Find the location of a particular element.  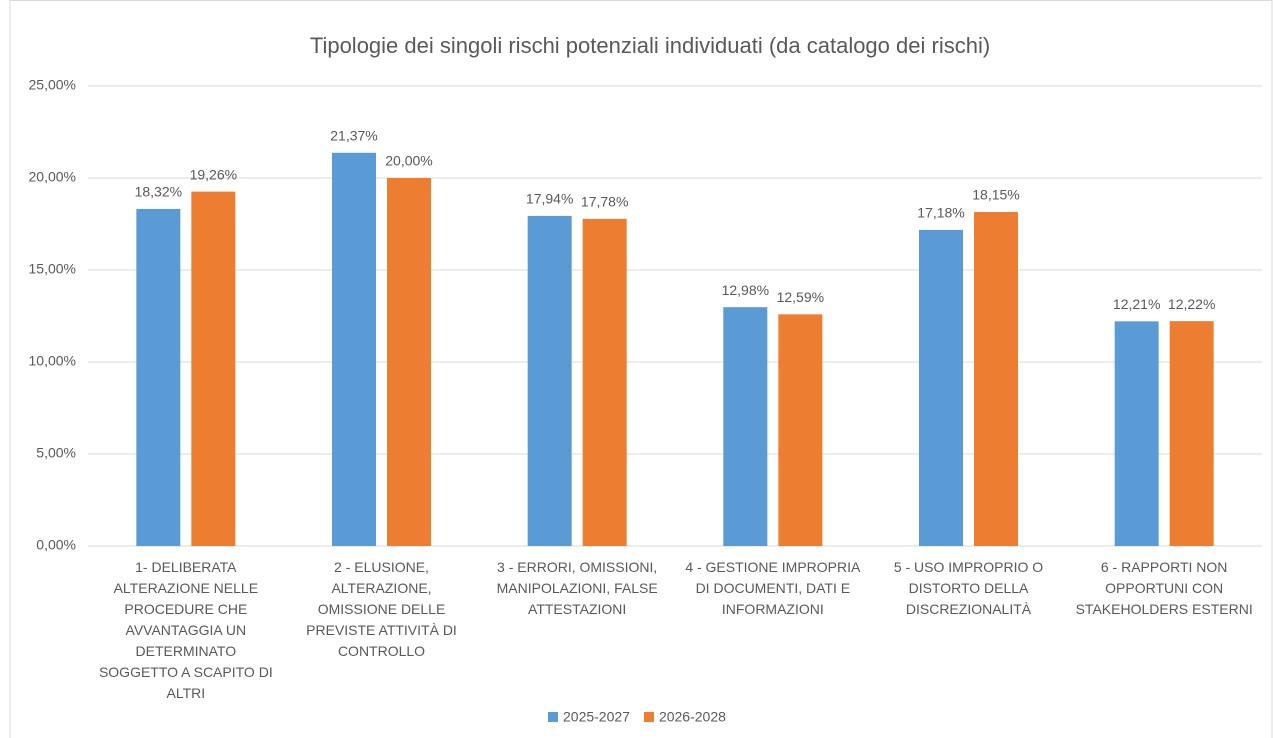

data-label: 12,59% is located at coordinates (800, 297).